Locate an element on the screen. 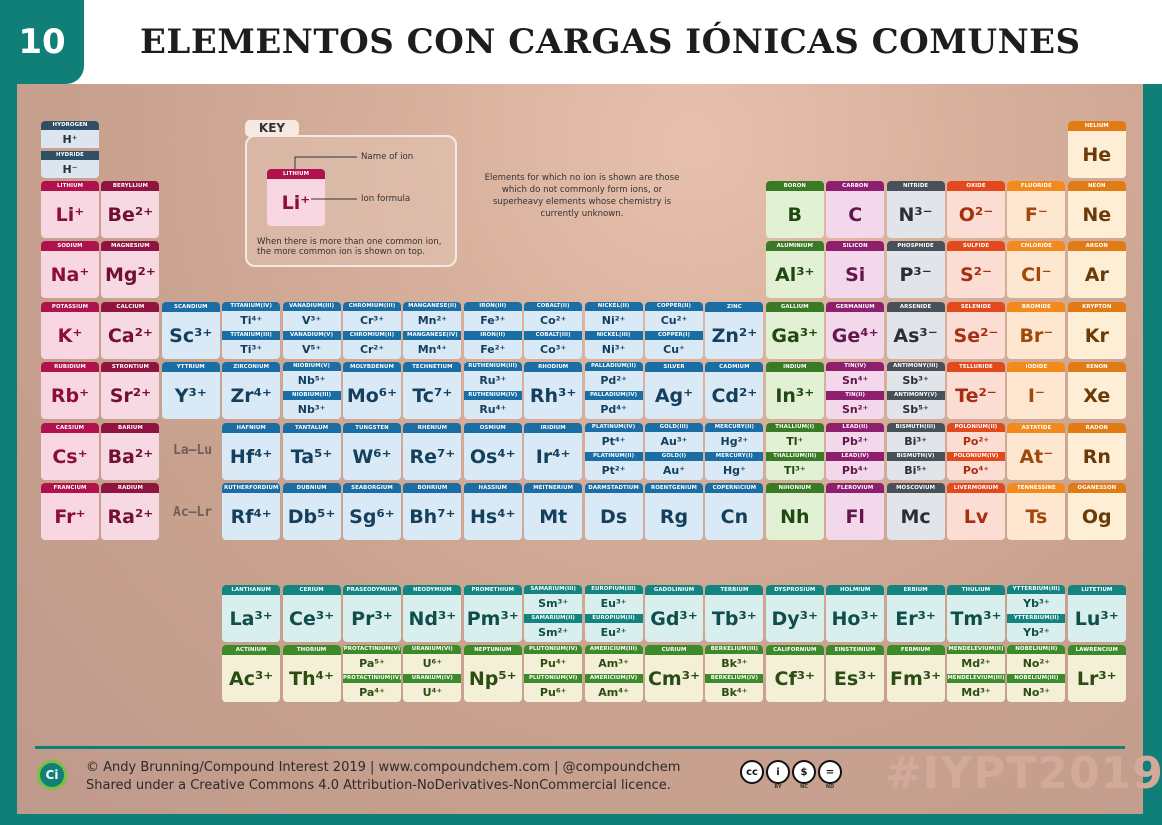  ion-formula: Es³⁺ is located at coordinates (855, 678).